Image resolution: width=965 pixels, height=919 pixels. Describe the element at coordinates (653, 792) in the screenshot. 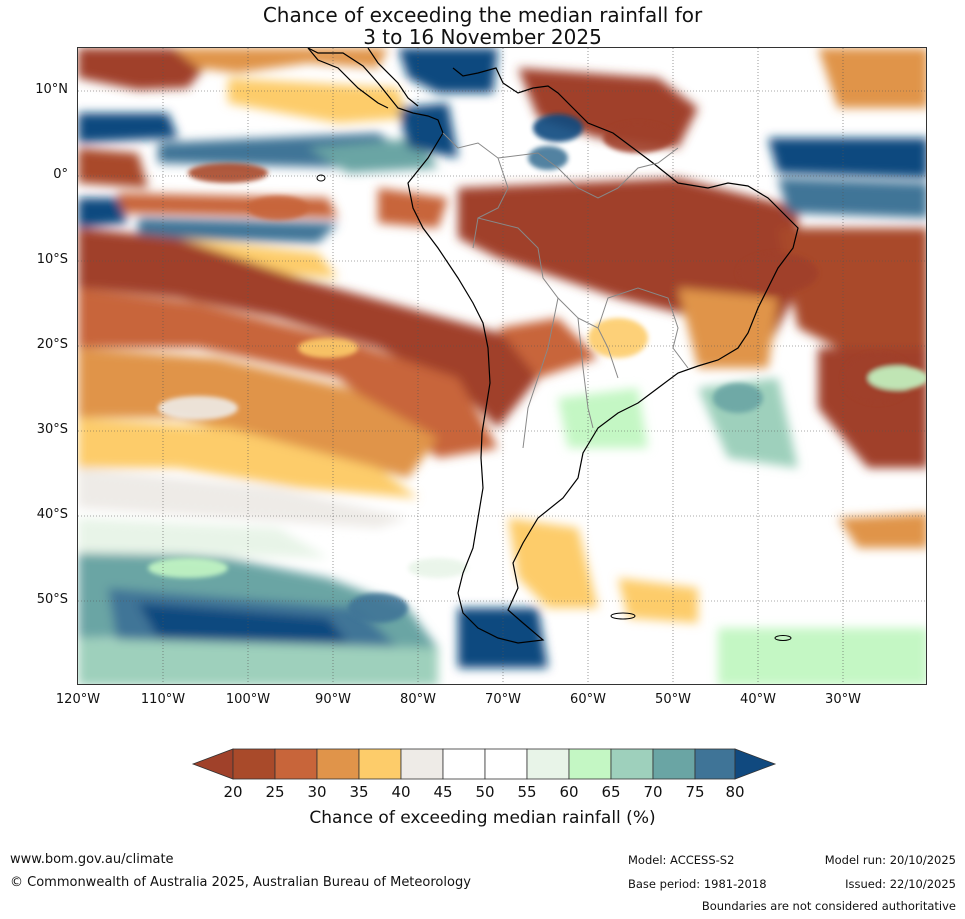

I see `colorbar-tick-70: 70` at that location.